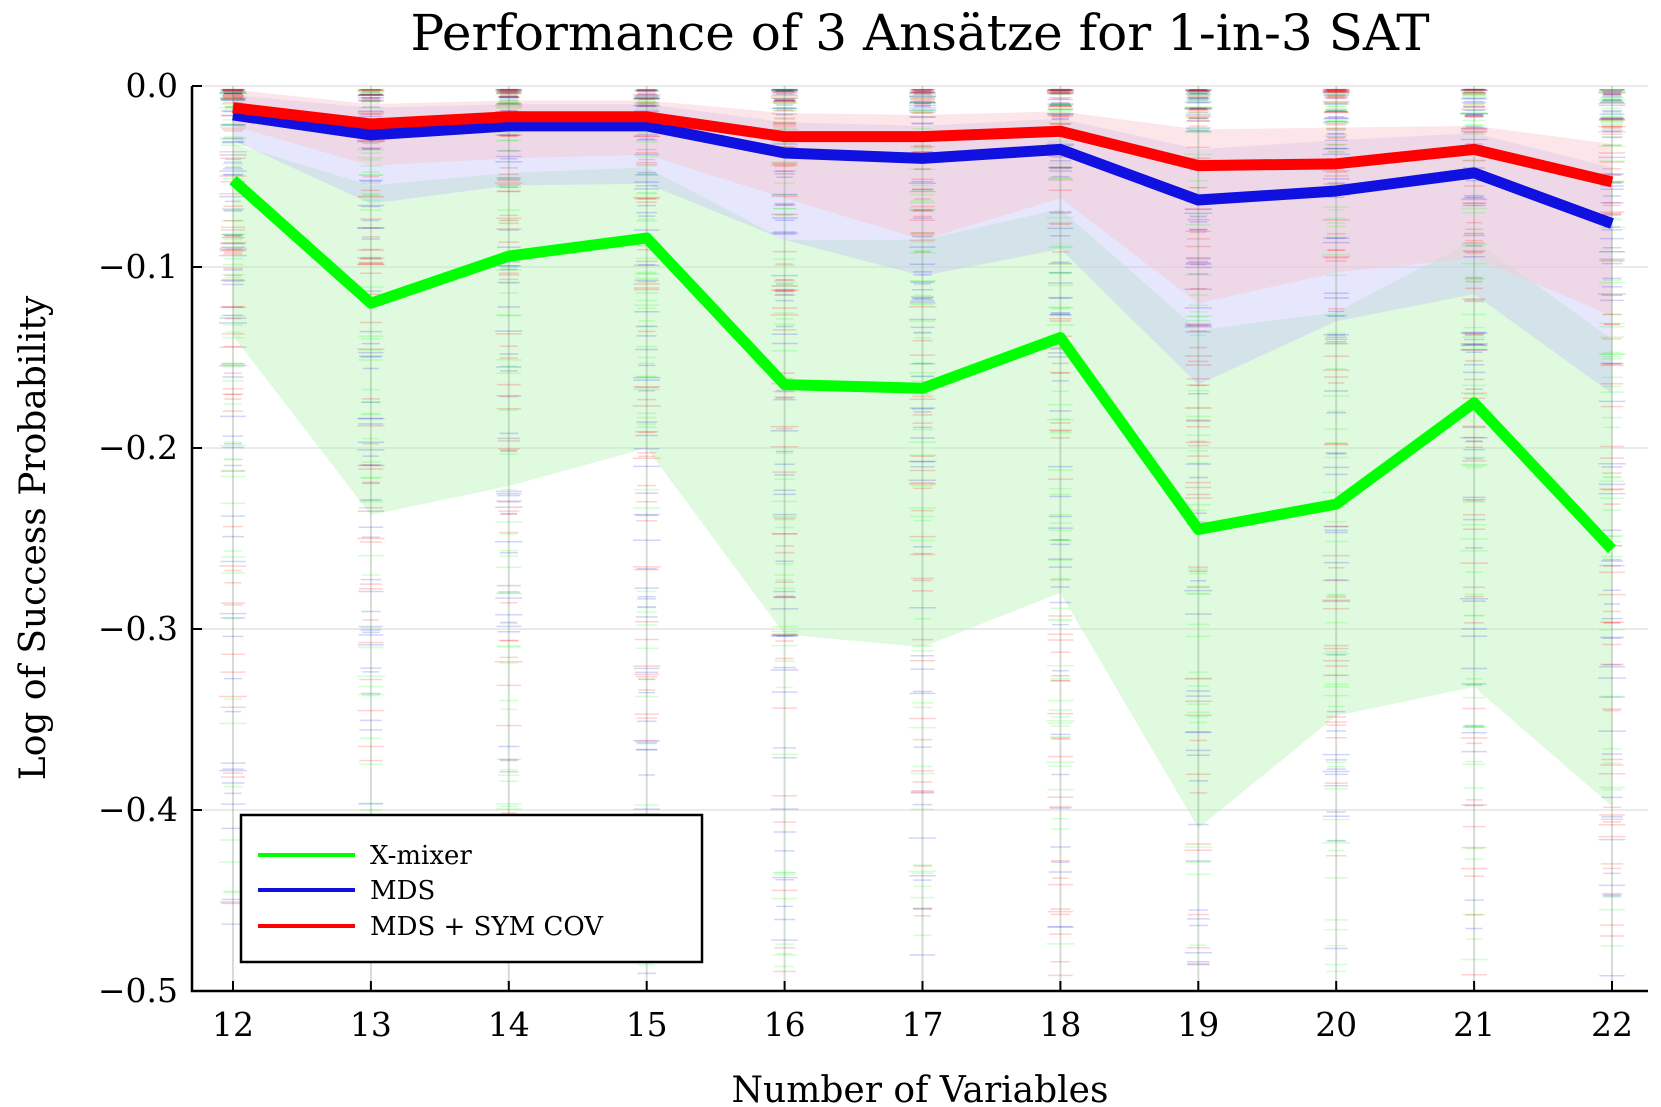  Describe the element at coordinates (647, 1024) in the screenshot. I see `x-tick-label: 15` at that location.